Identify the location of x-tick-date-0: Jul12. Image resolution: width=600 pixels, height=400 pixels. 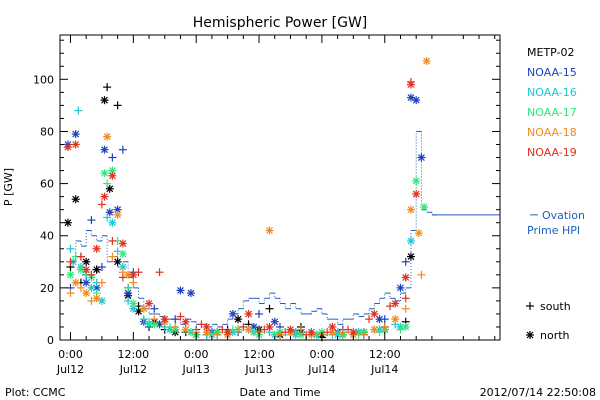
(70, 369).